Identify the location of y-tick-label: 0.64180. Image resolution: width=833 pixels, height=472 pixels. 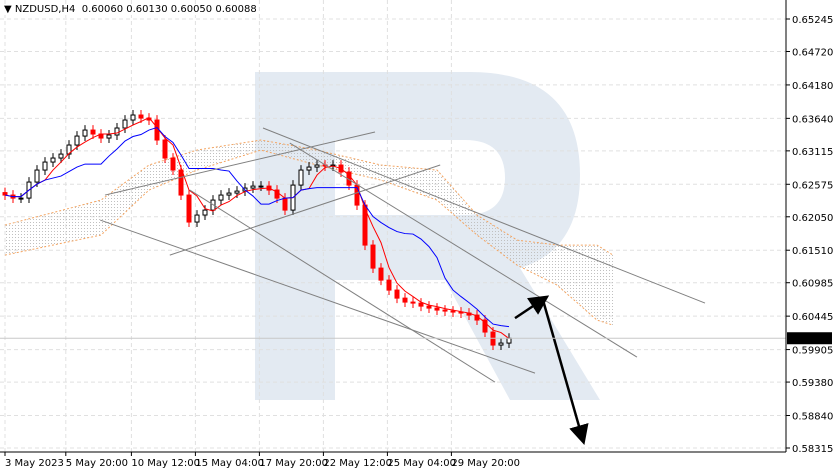
(812, 86).